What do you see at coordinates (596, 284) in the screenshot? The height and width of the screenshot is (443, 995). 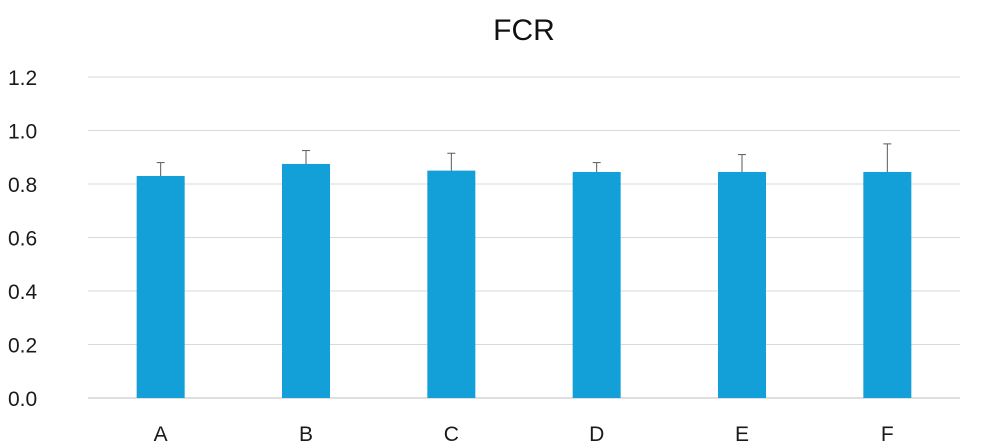 I see `bar-D` at bounding box center [596, 284].